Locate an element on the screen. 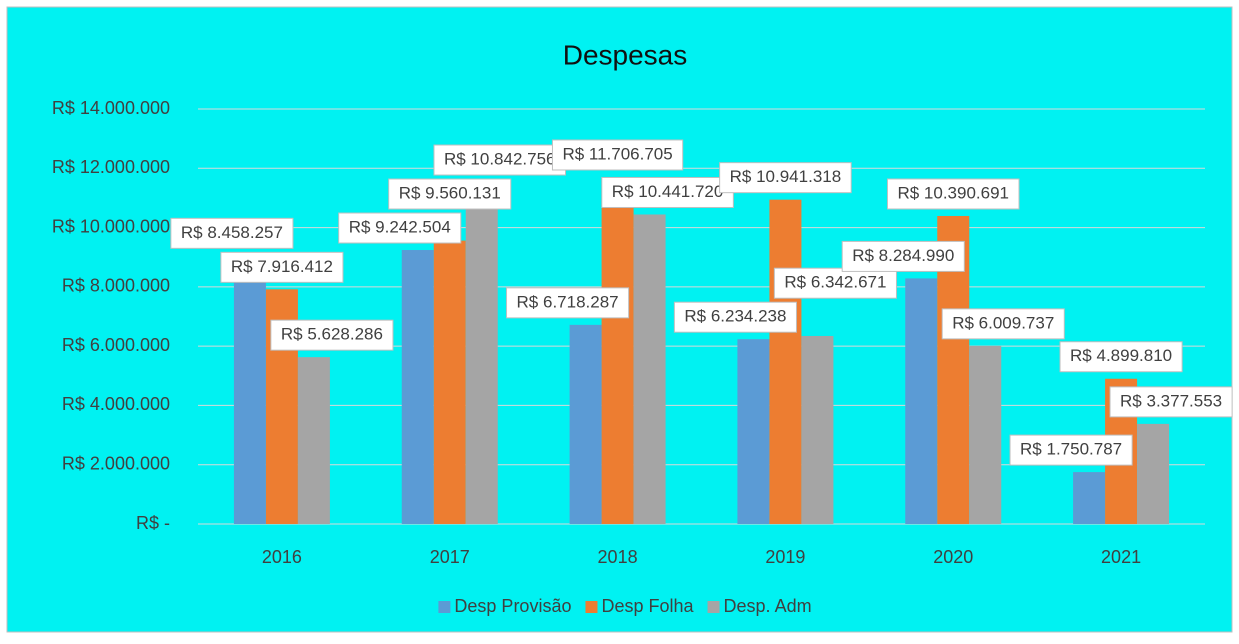 The image size is (1239, 644). x-tick-label: 2020 is located at coordinates (953, 557).